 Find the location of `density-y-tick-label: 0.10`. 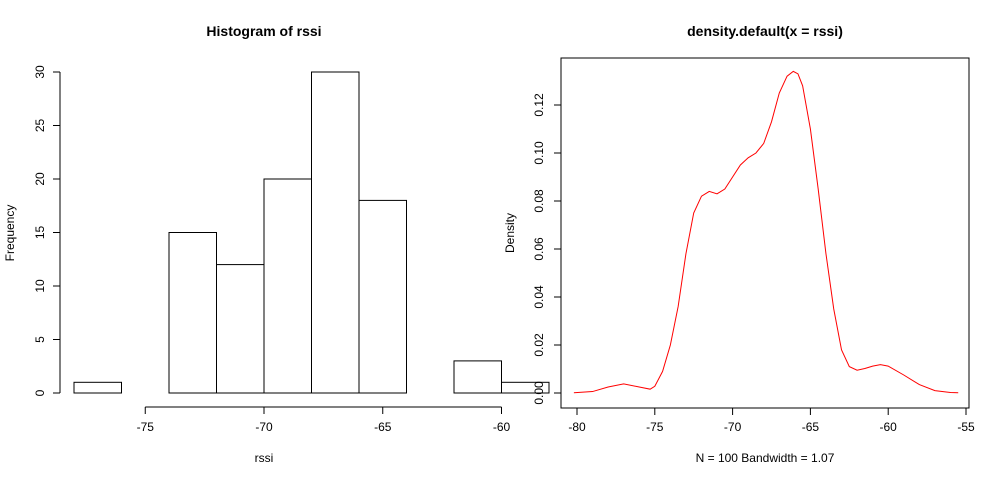

density-y-tick-label: 0.10 is located at coordinates (539, 153).